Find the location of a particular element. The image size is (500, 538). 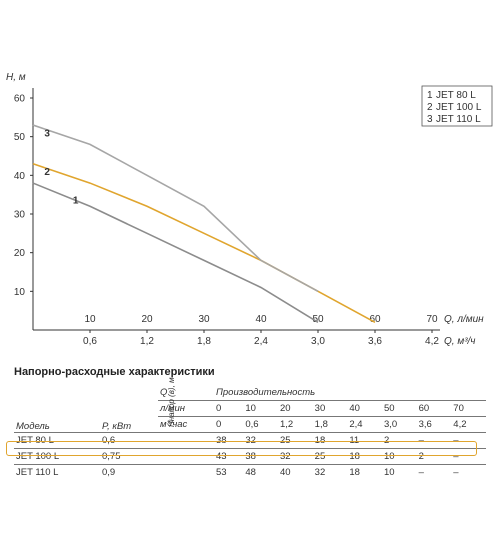

m3h-cell: 1,2 is located at coordinates (295, 424).